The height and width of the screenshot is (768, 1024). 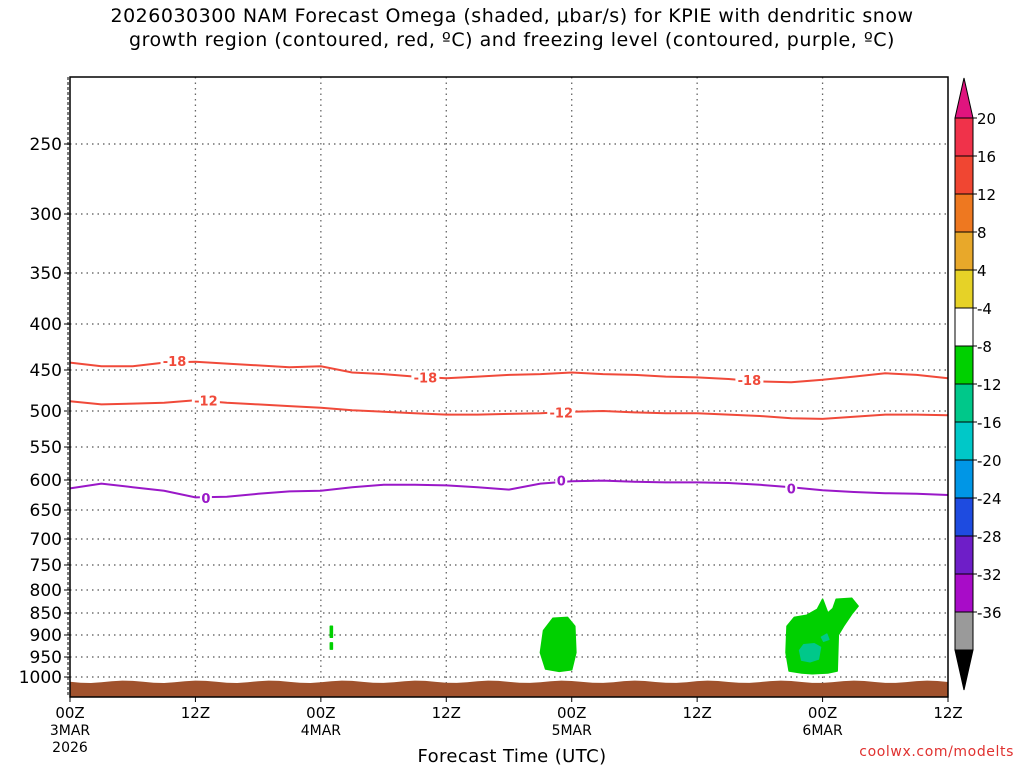 I want to click on colorbar-label-0: 20, so click(x=986, y=119).